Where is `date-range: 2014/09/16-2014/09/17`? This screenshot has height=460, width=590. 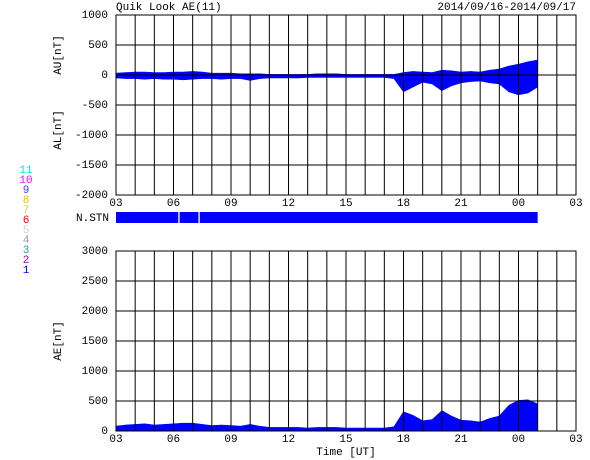 date-range: 2014/09/16-2014/09/17 is located at coordinates (506, 8).